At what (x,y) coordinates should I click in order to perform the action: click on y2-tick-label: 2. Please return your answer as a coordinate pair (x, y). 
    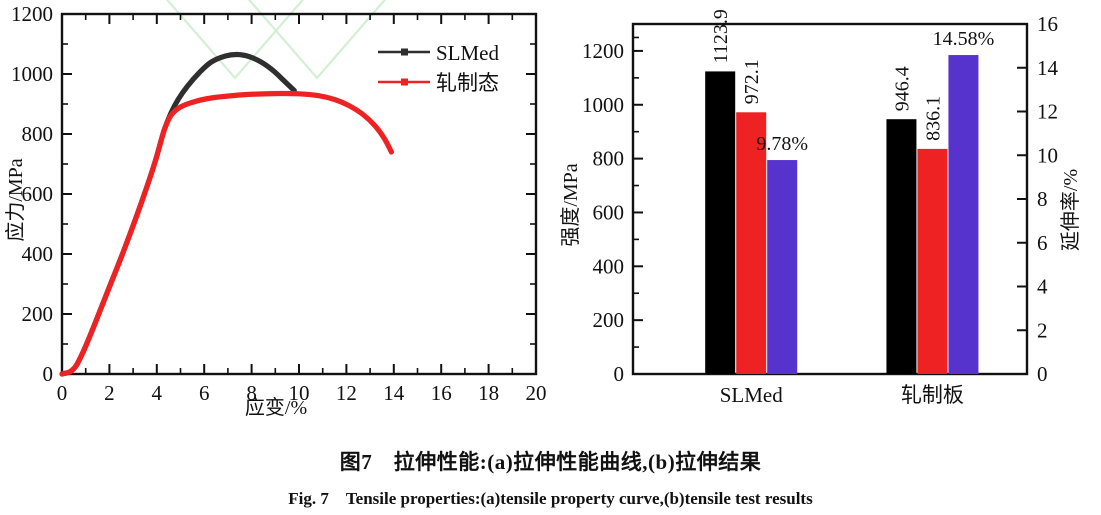
    Looking at the image, I should click on (1042, 330).